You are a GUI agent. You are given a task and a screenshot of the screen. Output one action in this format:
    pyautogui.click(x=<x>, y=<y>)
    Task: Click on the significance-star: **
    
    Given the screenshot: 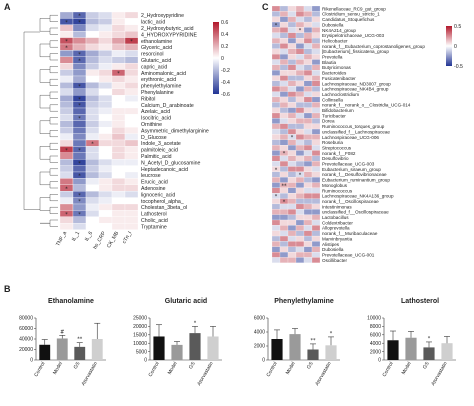 What is the action you would take?
    pyautogui.click(x=285, y=186)
    